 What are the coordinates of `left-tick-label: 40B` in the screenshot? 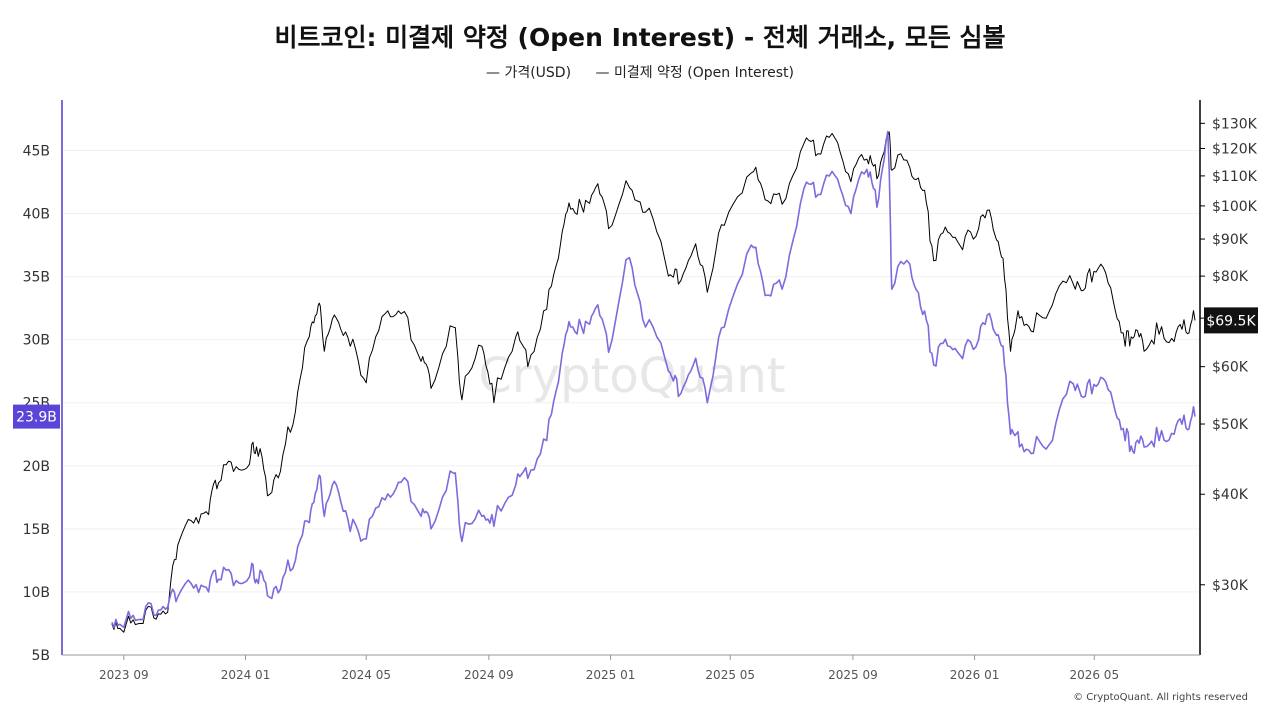 It's located at (36, 215).